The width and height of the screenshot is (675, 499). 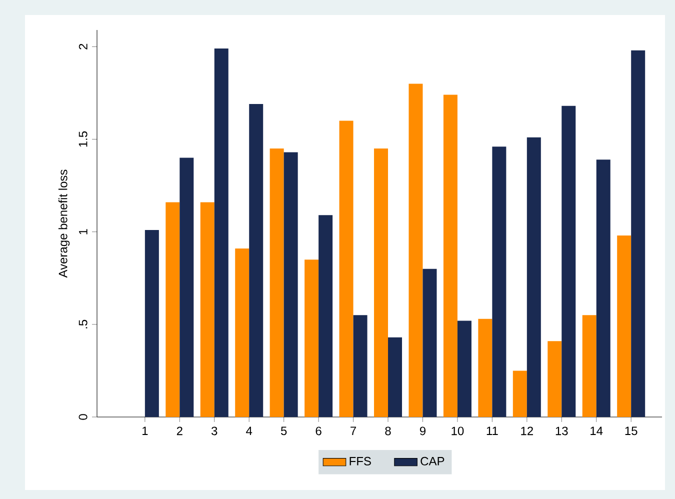 What do you see at coordinates (83, 231) in the screenshot?
I see `y-tick-label: 1` at bounding box center [83, 231].